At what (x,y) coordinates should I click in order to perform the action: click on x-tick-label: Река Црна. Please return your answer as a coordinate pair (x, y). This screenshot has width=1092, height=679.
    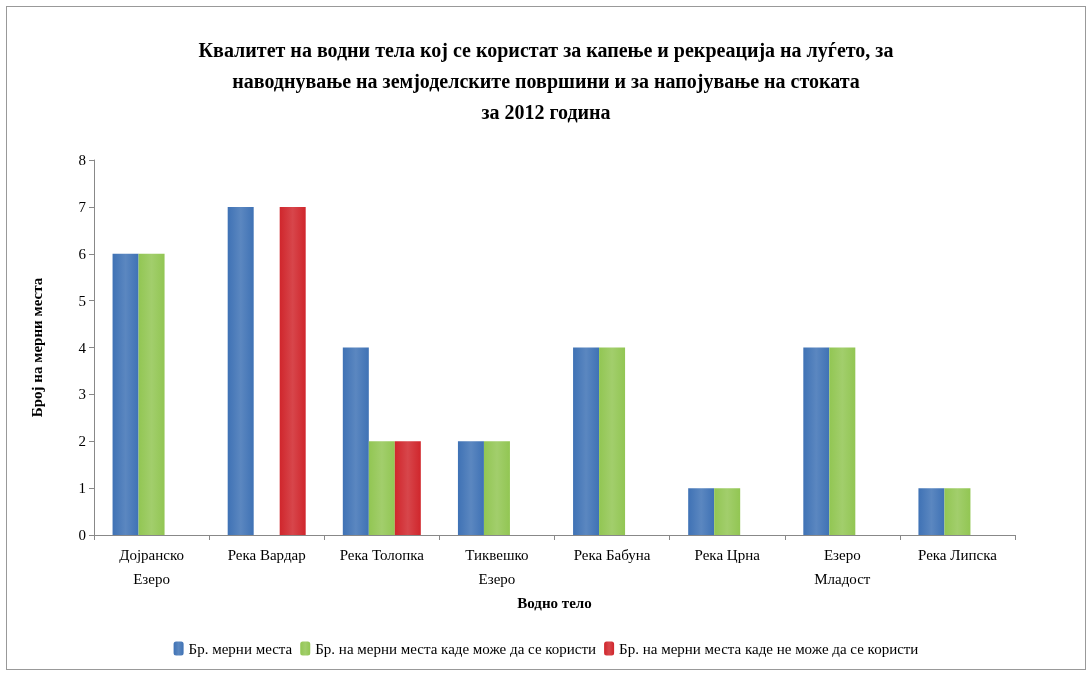
    Looking at the image, I should click on (727, 555).